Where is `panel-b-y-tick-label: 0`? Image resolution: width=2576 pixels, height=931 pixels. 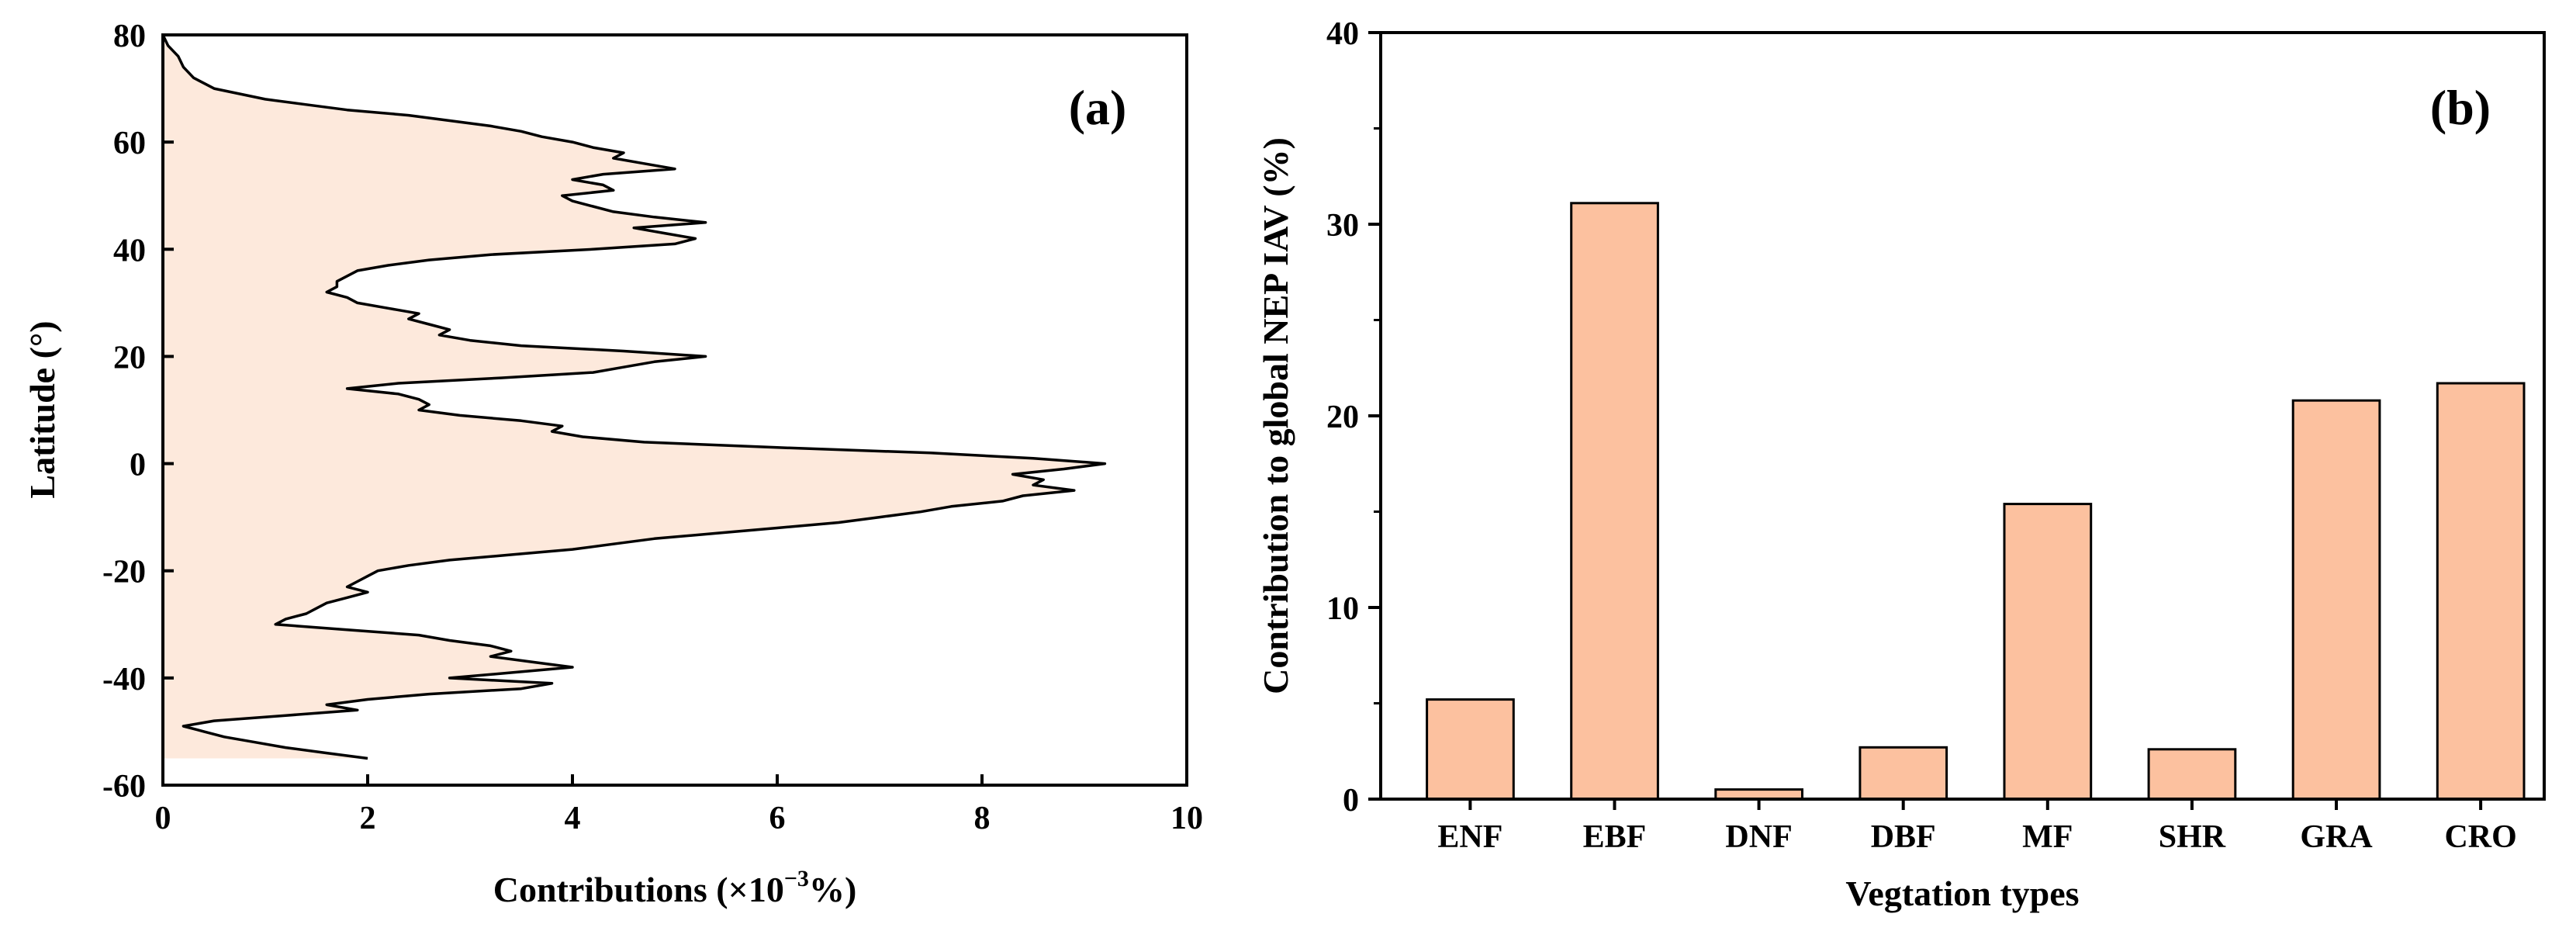
panel-b-y-tick-label: 0 is located at coordinates (1351, 801).